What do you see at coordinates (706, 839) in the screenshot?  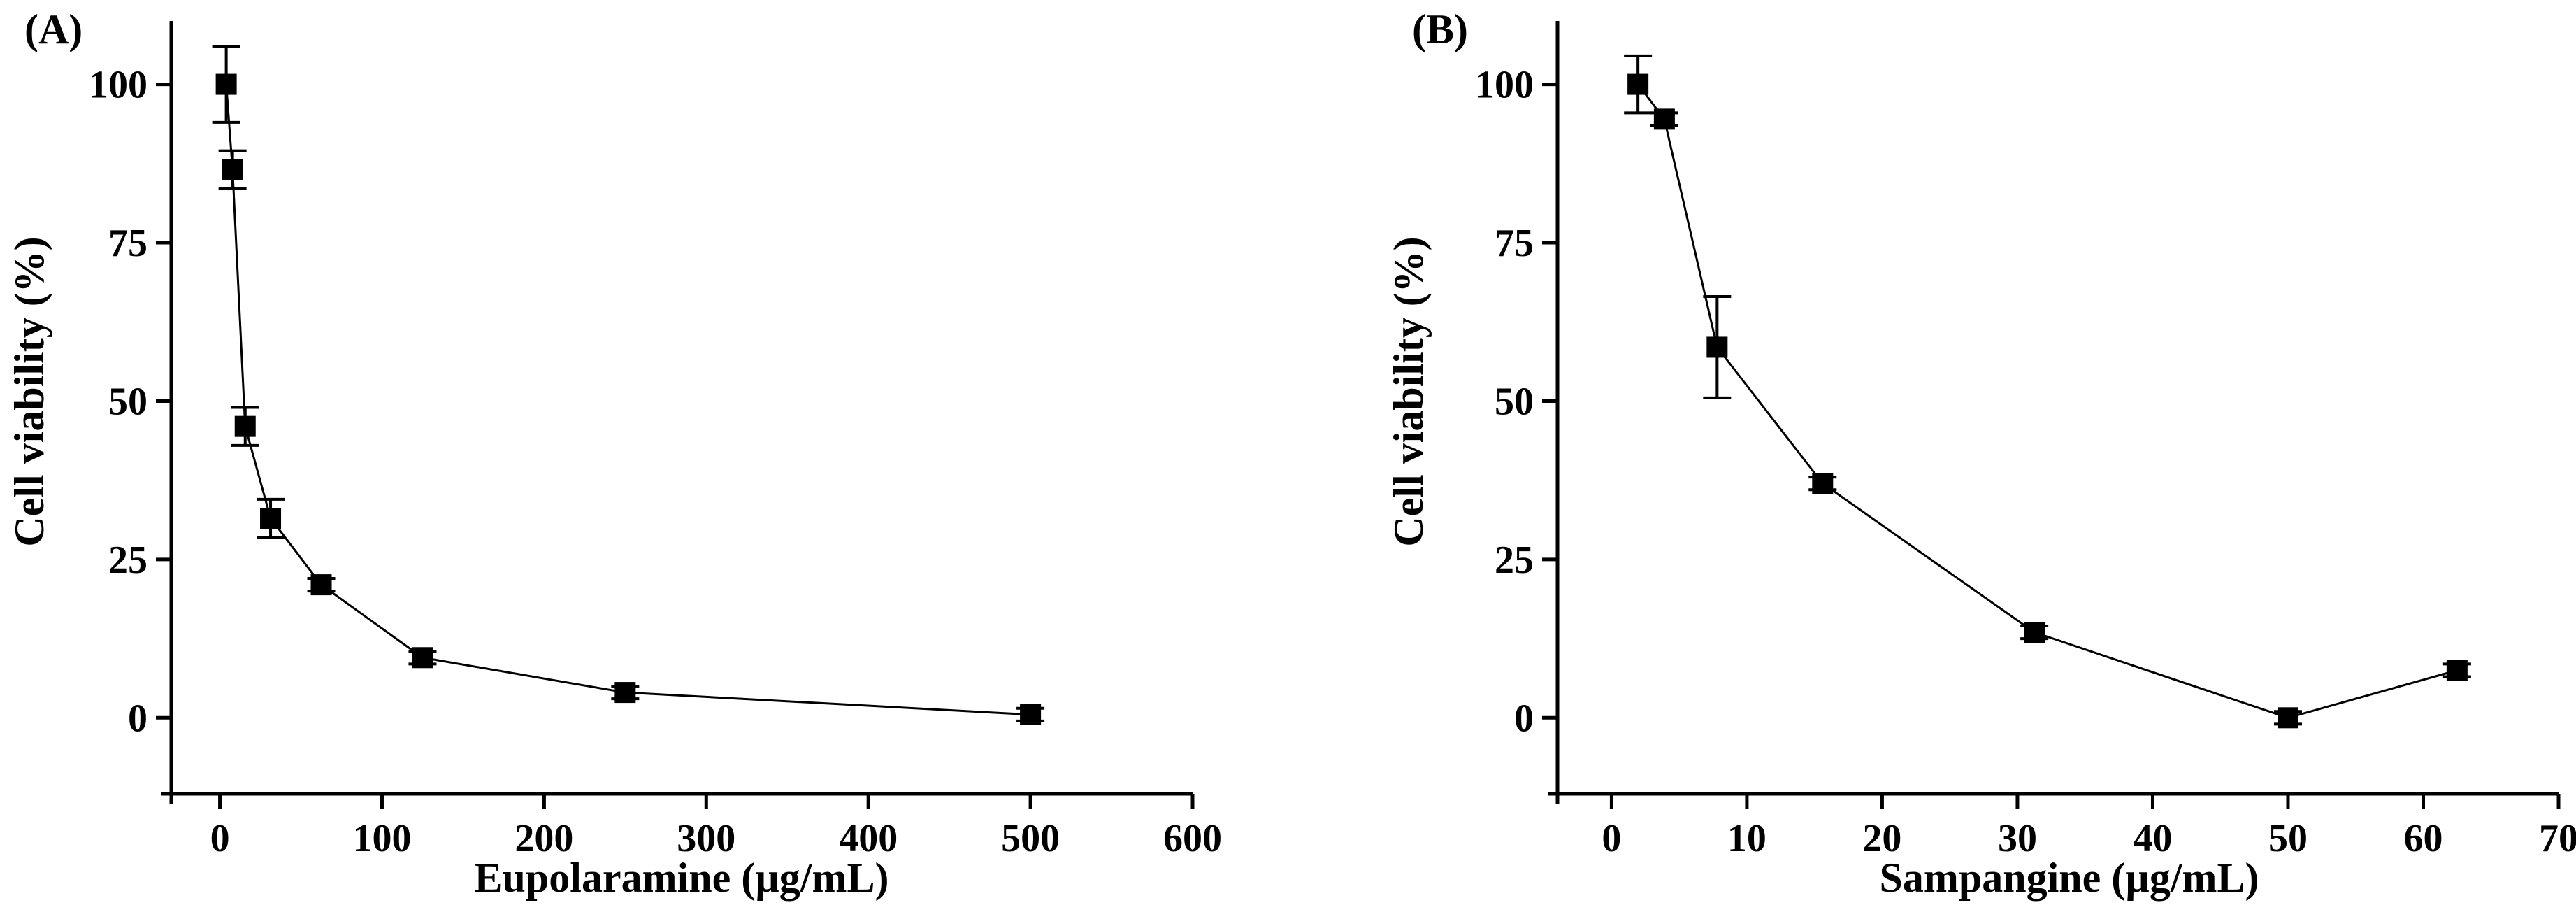 I see `panel-a-x-tick-label: 300` at bounding box center [706, 839].